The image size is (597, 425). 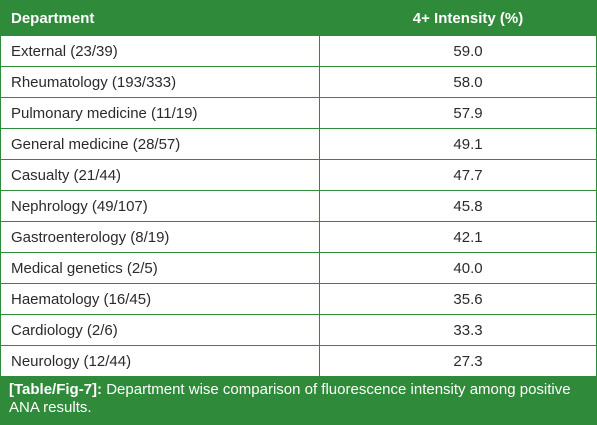 I want to click on cell-department: Gastroenterology (8/19), so click(x=90, y=237).